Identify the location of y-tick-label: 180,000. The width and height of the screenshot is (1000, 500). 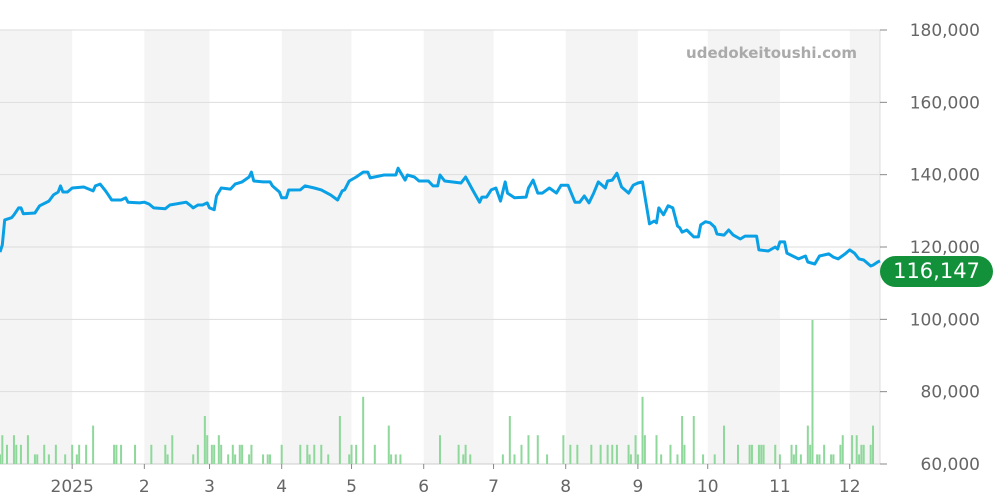
(945, 31).